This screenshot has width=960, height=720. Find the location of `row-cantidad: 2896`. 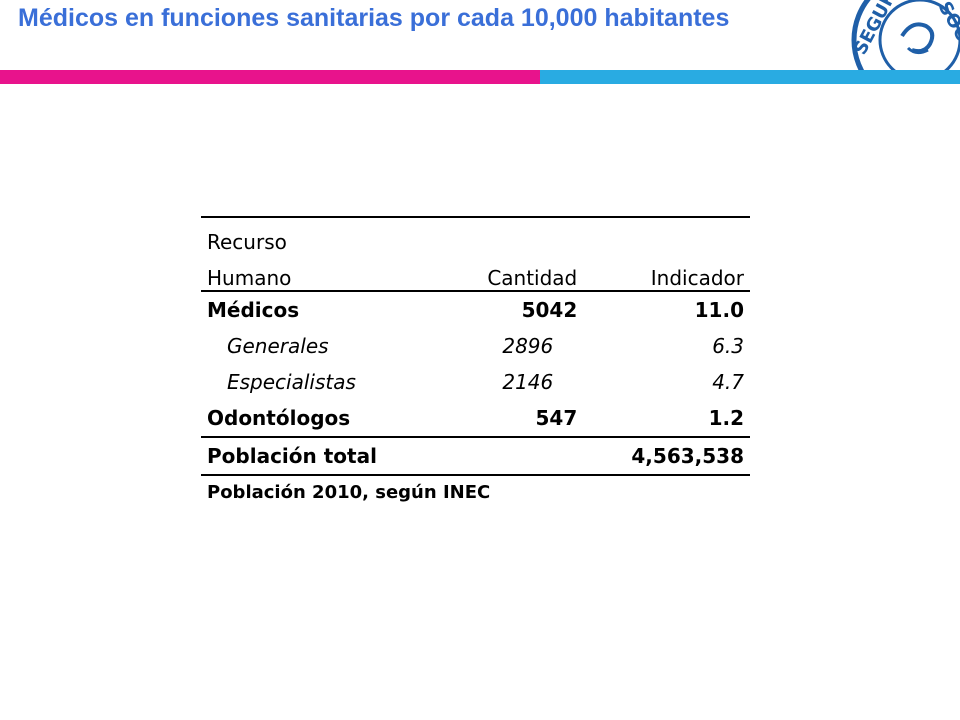

row-cantidad: 2896 is located at coordinates (528, 346).